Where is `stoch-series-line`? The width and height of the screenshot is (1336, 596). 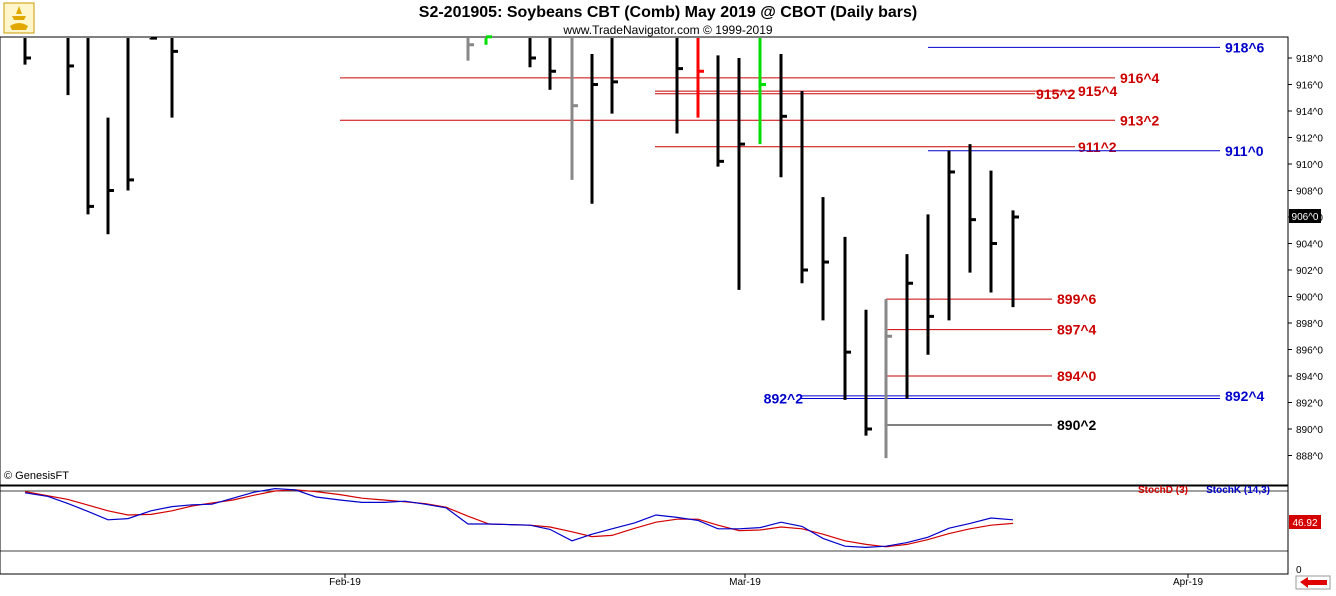
stoch-series-line is located at coordinates (519, 518).